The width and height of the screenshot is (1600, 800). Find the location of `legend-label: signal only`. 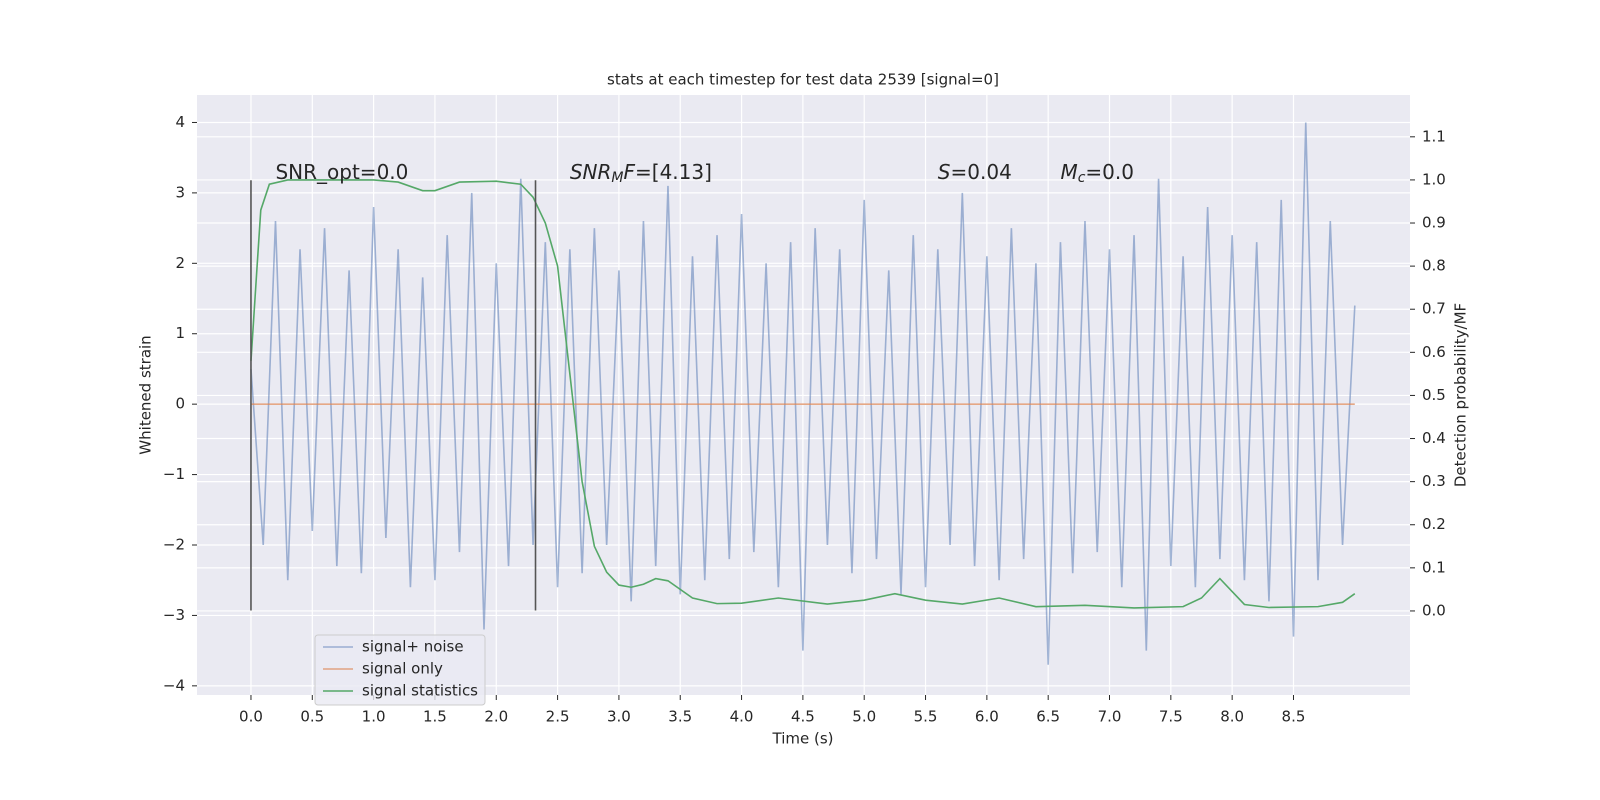

legend-label: signal only is located at coordinates (402, 669).